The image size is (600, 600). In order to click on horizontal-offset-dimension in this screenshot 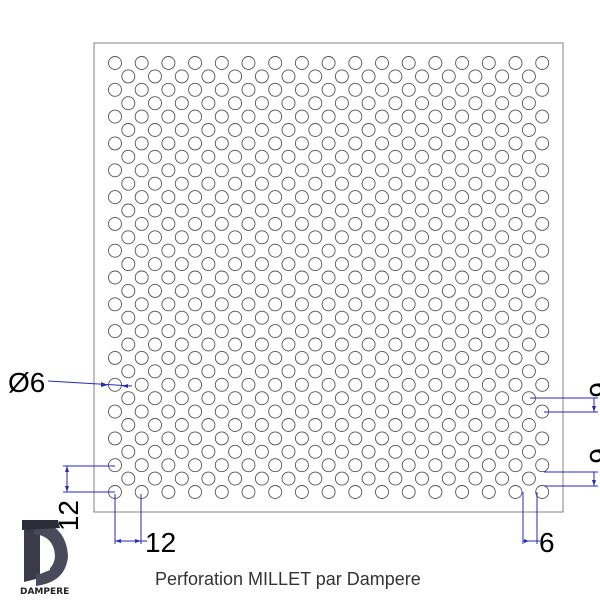, I will do `click(531, 518)`.